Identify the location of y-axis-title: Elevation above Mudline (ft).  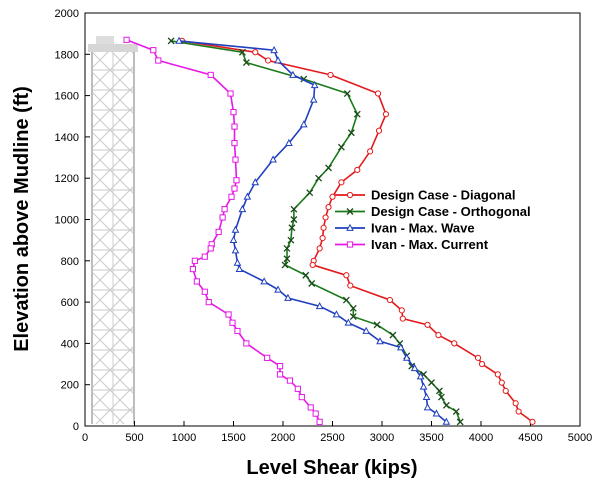
(22, 219).